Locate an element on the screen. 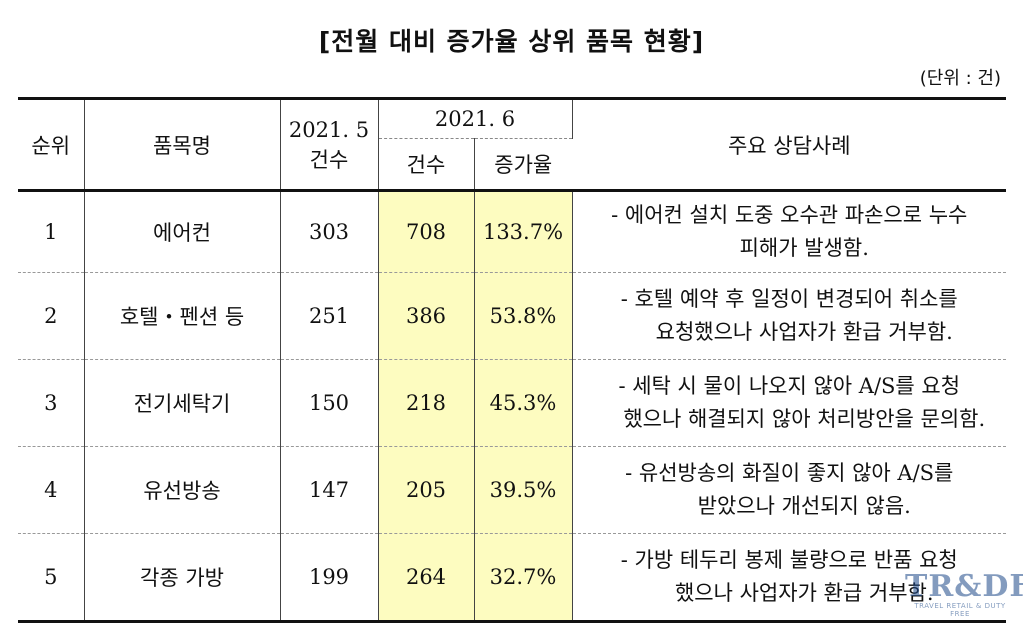 Image resolution: width=1023 pixels, height=638 pixels. header-rank: 순위 is located at coordinates (51, 144).